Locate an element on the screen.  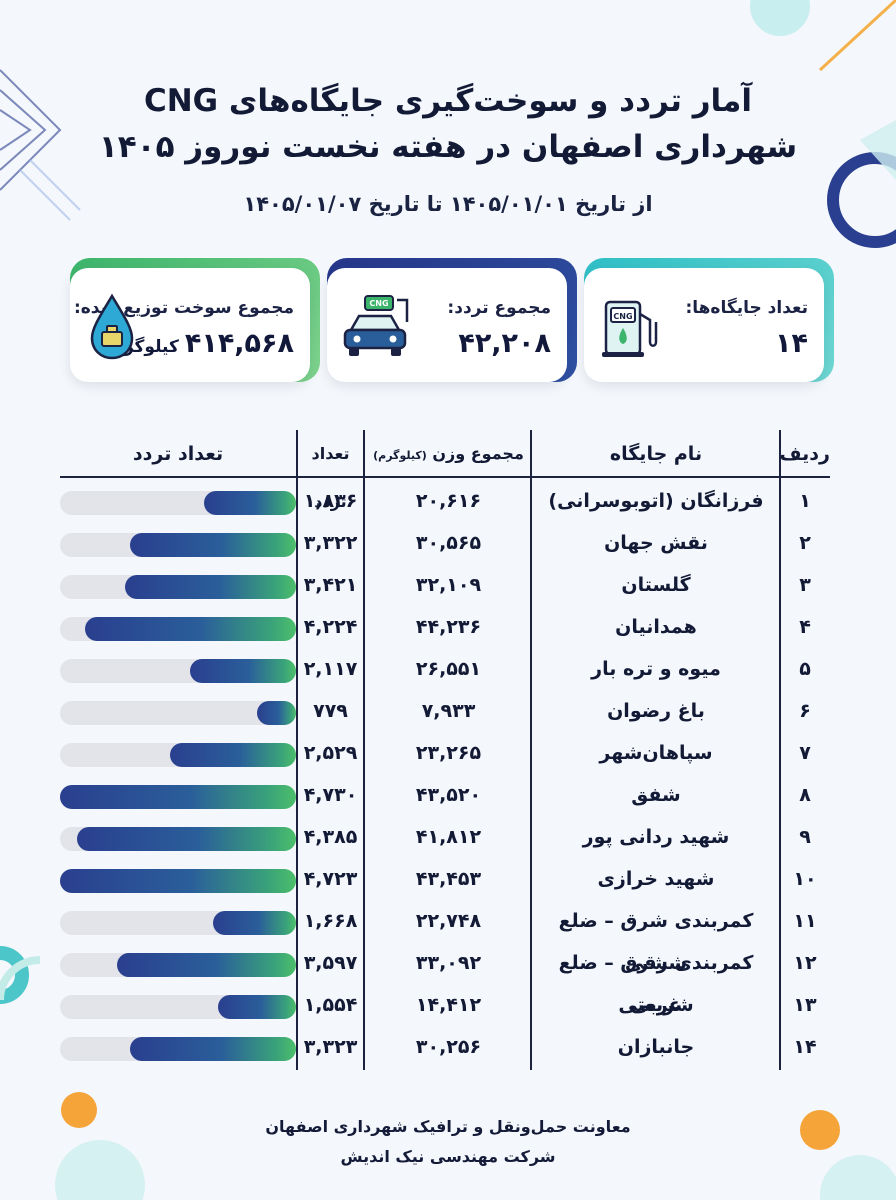
total-weight: ۳۰,۵۶۵ is located at coordinates (448, 543).